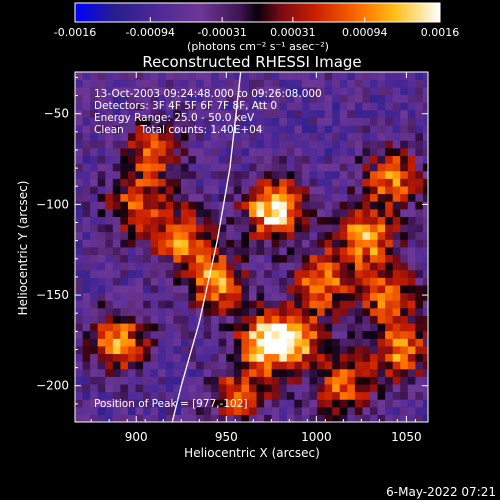 The width and height of the screenshot is (500, 500). I want to click on annotation-clean-counts: Clean Total counts: 1.40E+04, so click(178, 130).